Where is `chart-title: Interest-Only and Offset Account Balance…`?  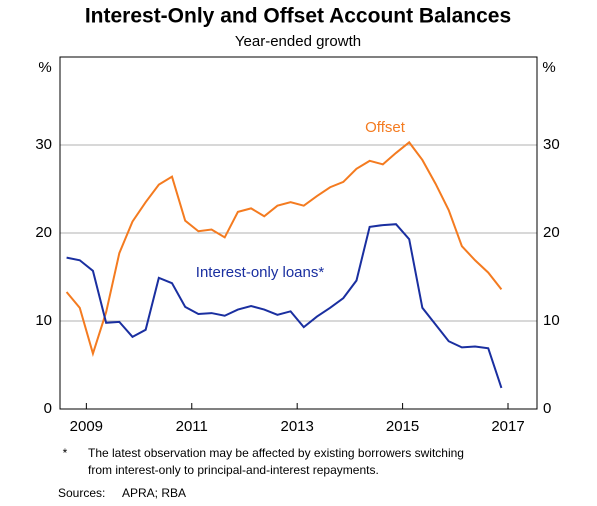
chart-title: Interest-Only and Offset Account Balance… is located at coordinates (298, 16).